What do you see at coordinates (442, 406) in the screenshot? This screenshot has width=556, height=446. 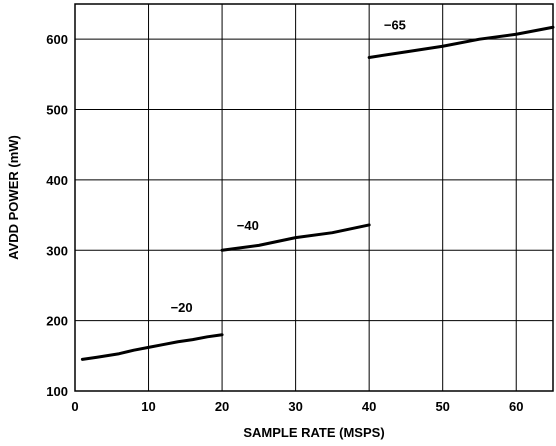 I see `x-tick-label: 50` at bounding box center [442, 406].